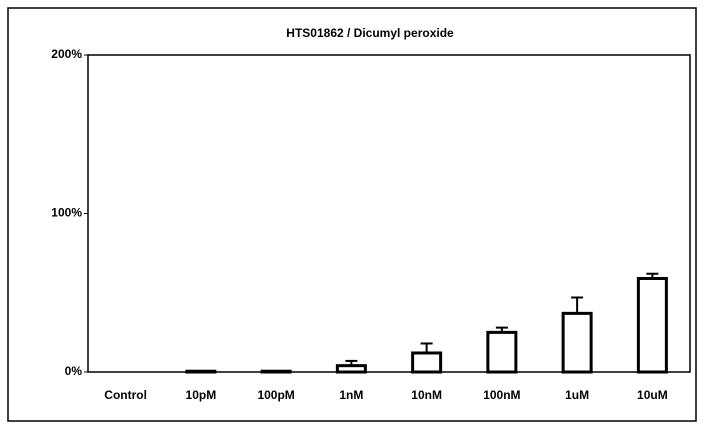  I want to click on x-tick-label: 1nM, so click(351, 395).